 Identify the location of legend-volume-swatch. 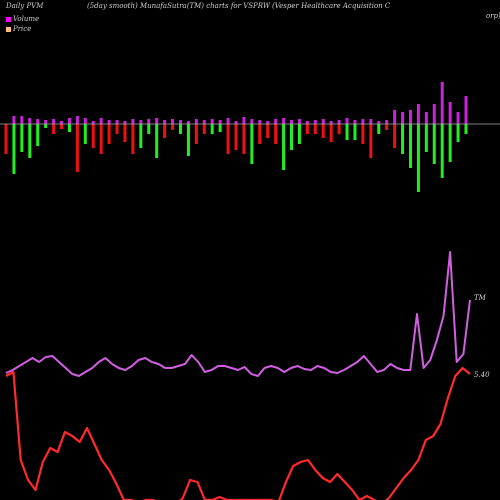
(8, 19).